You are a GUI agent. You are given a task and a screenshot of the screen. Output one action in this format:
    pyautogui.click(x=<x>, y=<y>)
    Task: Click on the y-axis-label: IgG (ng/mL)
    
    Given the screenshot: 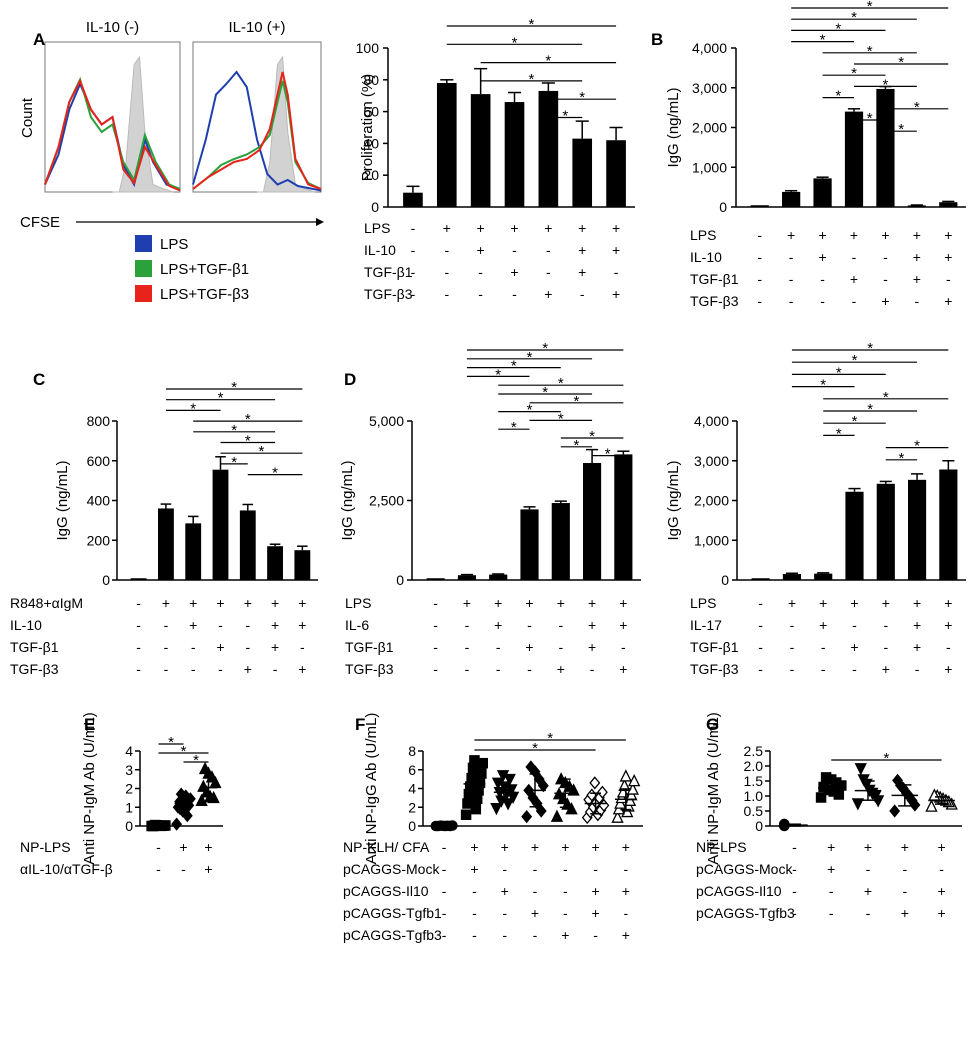 What is the action you would take?
    pyautogui.click(x=673, y=127)
    